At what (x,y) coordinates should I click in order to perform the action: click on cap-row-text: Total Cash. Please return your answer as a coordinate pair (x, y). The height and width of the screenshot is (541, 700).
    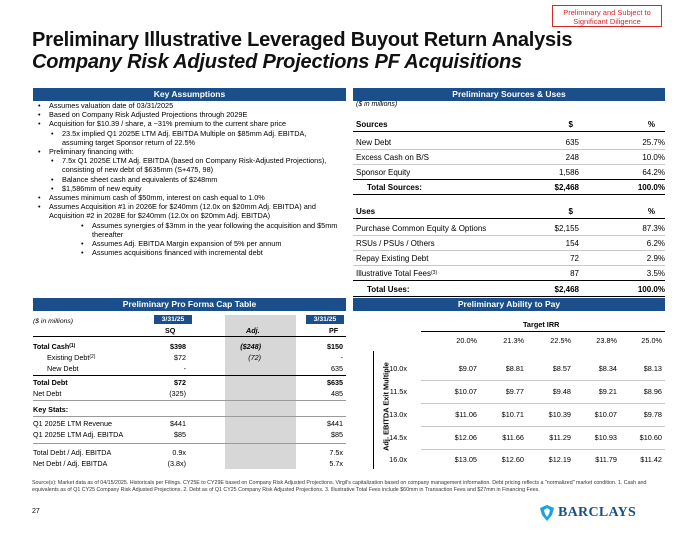
    Looking at the image, I should click on (51, 346).